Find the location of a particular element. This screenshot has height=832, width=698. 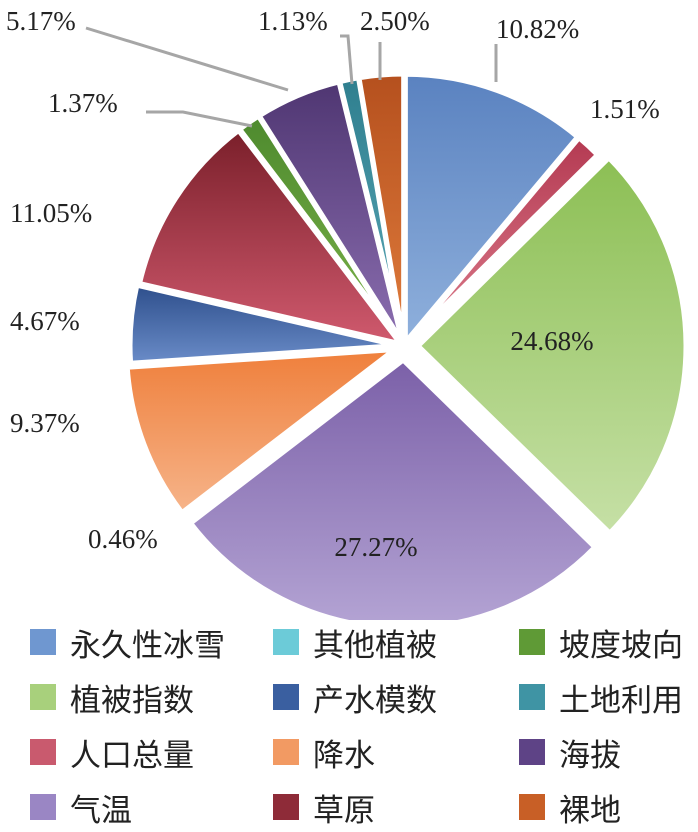

slice-label: 1.37% is located at coordinates (83, 103).